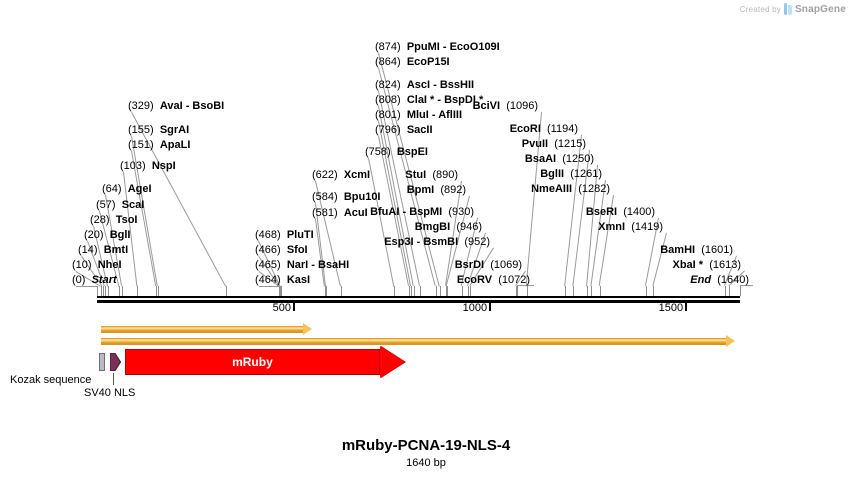 The height and width of the screenshot is (478, 852). Describe the element at coordinates (341, 175) in the screenshot. I see `enzyme-site-label-xcmi: (622) XcmI` at that location.